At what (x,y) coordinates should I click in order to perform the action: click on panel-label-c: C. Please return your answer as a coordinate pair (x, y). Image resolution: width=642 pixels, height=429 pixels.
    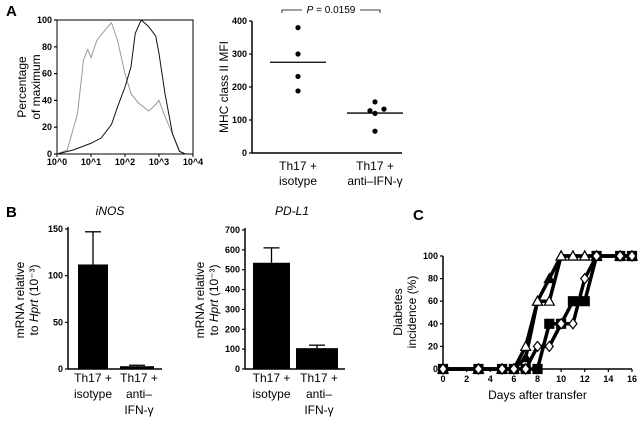
    Looking at the image, I should click on (418, 215).